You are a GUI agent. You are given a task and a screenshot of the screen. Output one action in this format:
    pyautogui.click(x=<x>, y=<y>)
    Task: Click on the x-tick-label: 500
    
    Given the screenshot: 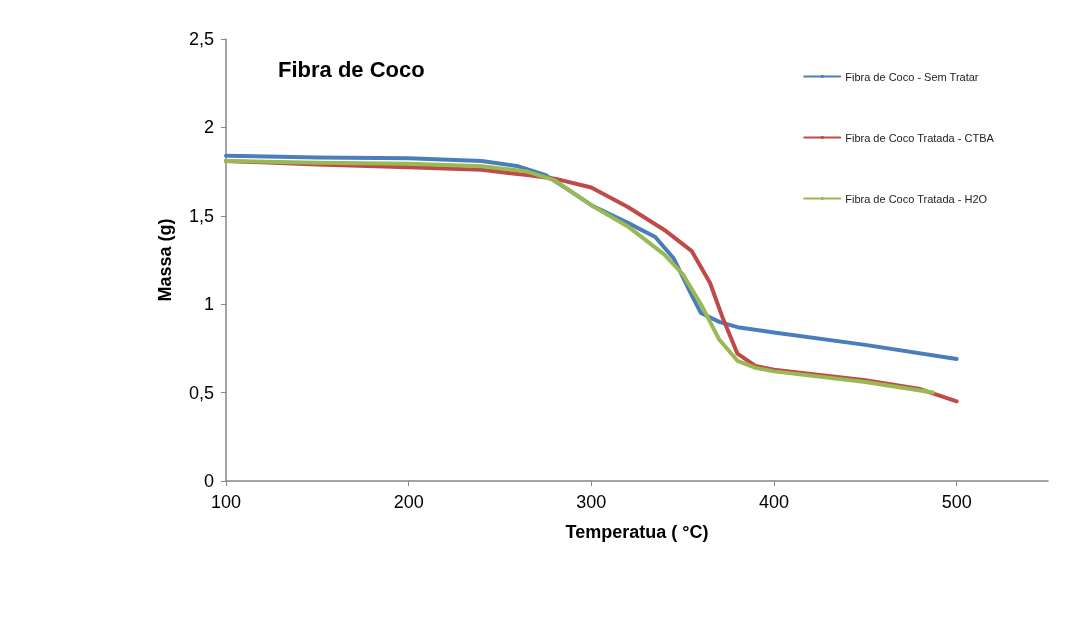 What is the action you would take?
    pyautogui.click(x=956, y=502)
    